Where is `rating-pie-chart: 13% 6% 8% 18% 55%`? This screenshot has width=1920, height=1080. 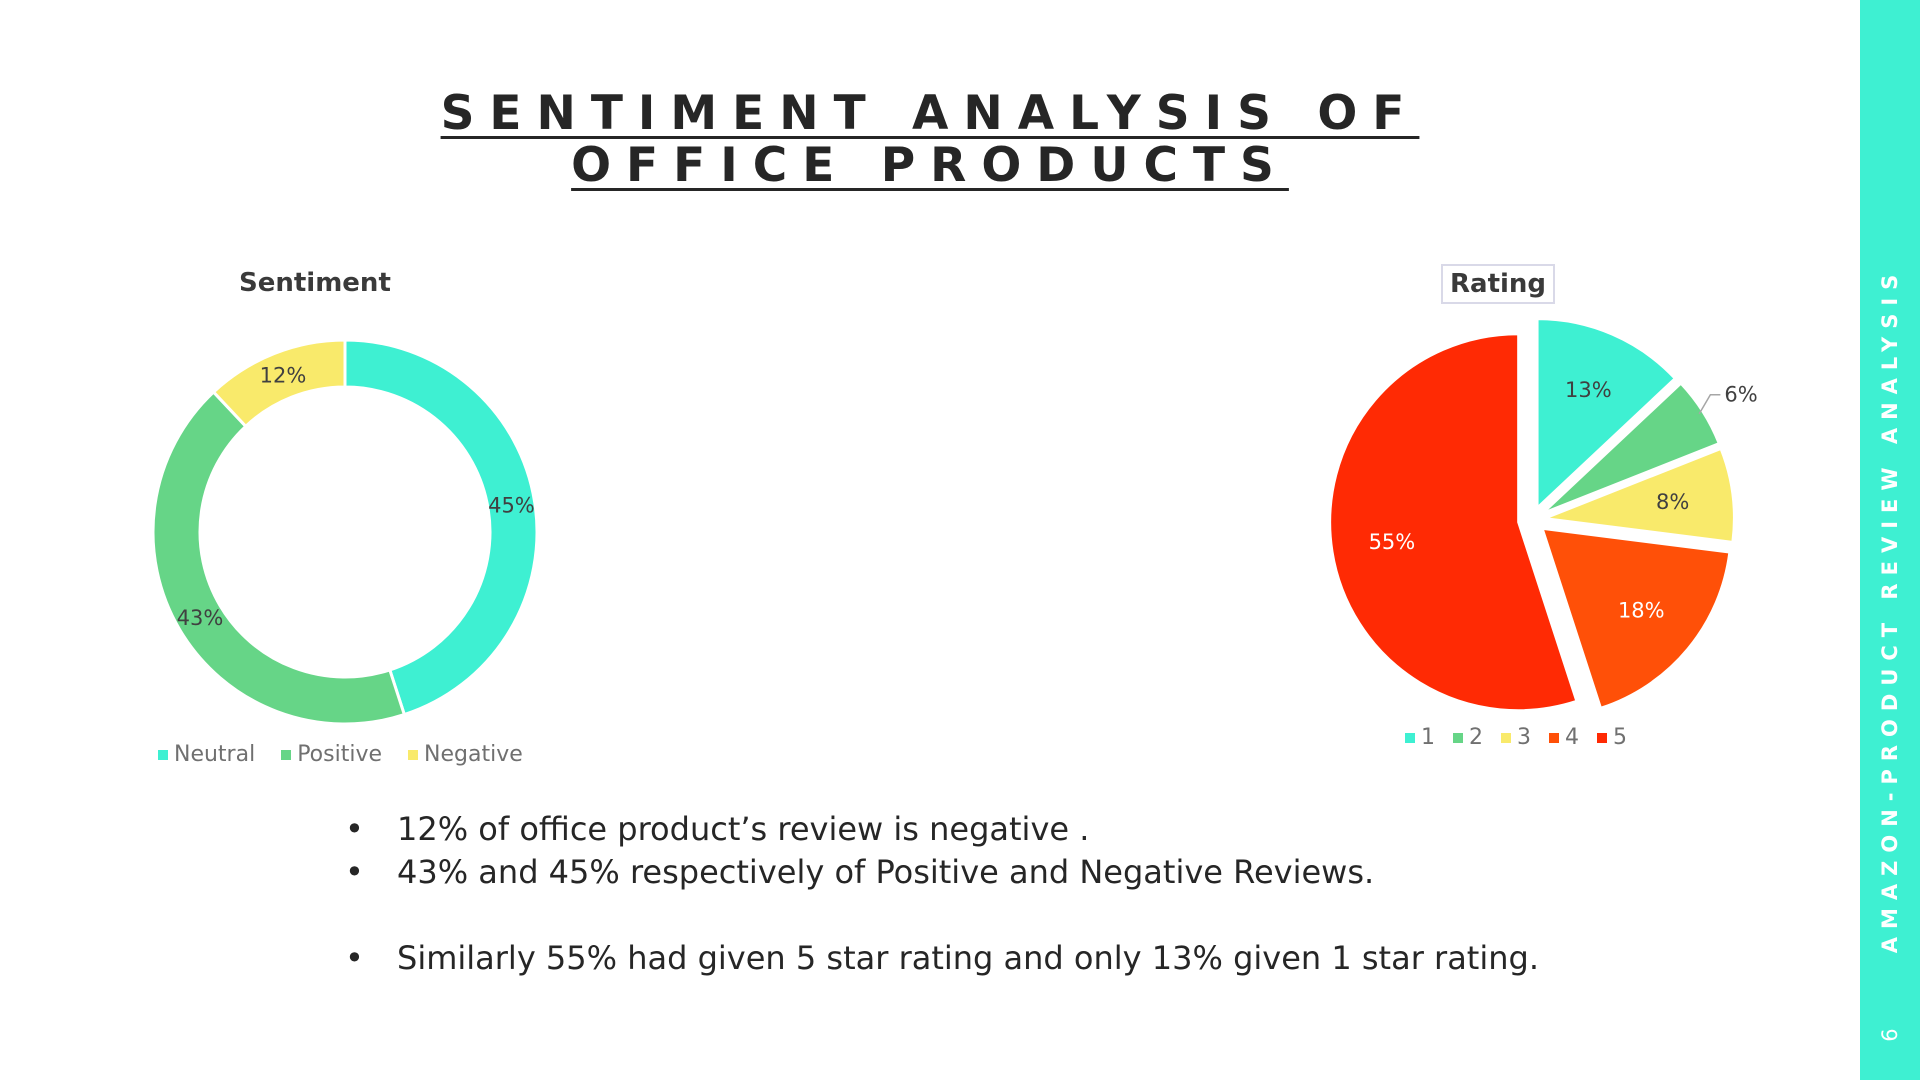 rating-pie-chart: 13% 6% 8% 18% 55% is located at coordinates (1543, 515).